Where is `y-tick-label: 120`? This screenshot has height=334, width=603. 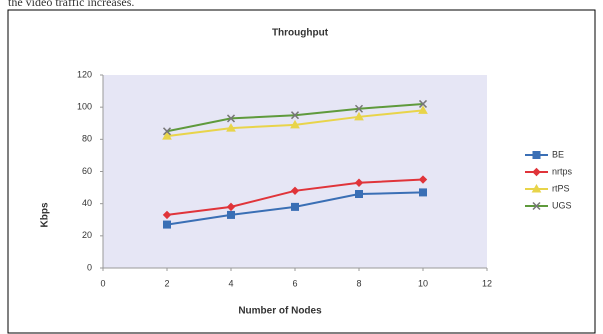 y-tick-label: 120 is located at coordinates (84, 74).